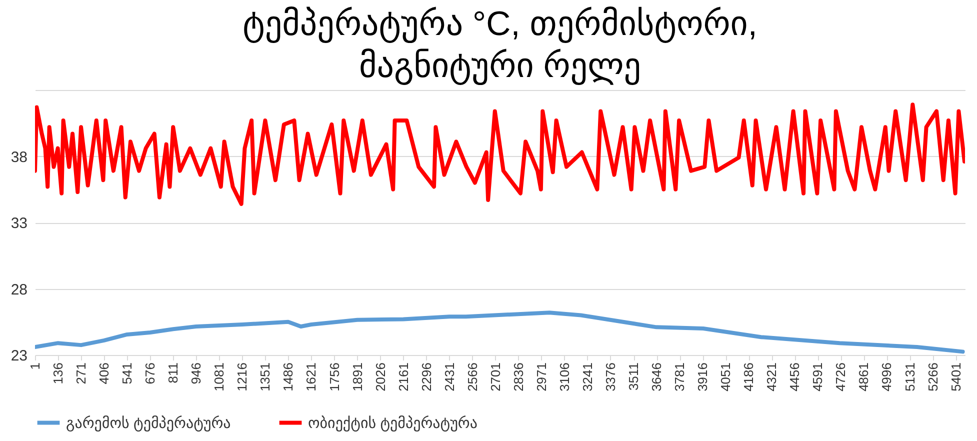 The image size is (977, 441). What do you see at coordinates (500, 45) in the screenshot?
I see `chart-title: ტემპერატურა °C, თერმისტორი, მაგნიტური რელე` at bounding box center [500, 45].